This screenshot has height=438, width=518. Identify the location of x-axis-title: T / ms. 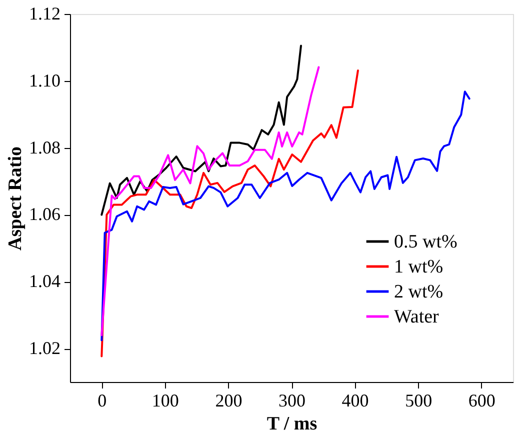
(292, 424).